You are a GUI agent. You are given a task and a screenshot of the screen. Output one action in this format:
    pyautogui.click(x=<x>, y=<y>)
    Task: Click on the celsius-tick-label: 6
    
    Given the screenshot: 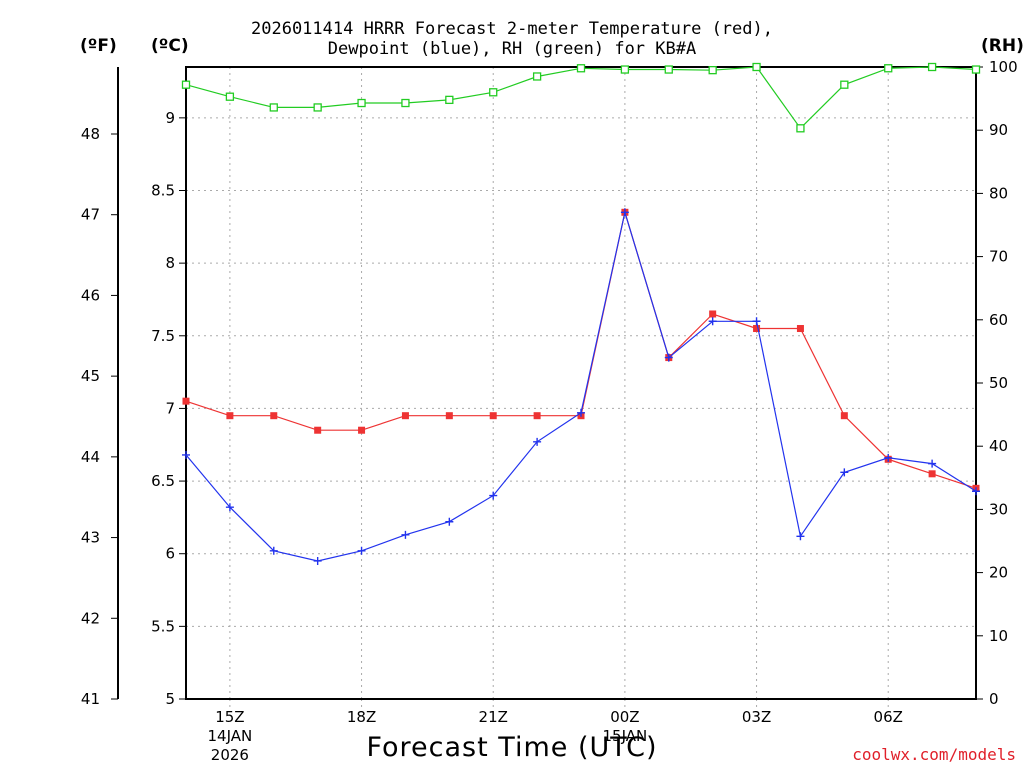 What is the action you would take?
    pyautogui.click(x=170, y=554)
    